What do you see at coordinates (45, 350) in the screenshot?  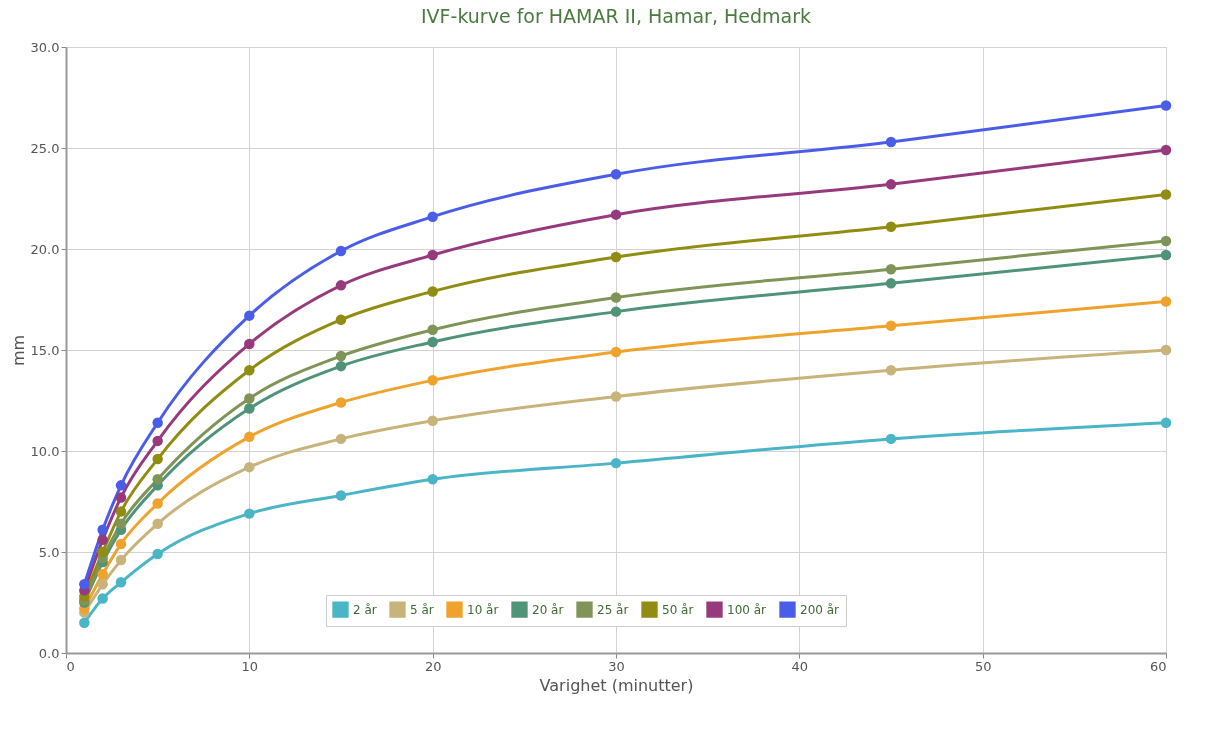 I see `y-tick-label: 15.0` at bounding box center [45, 350].